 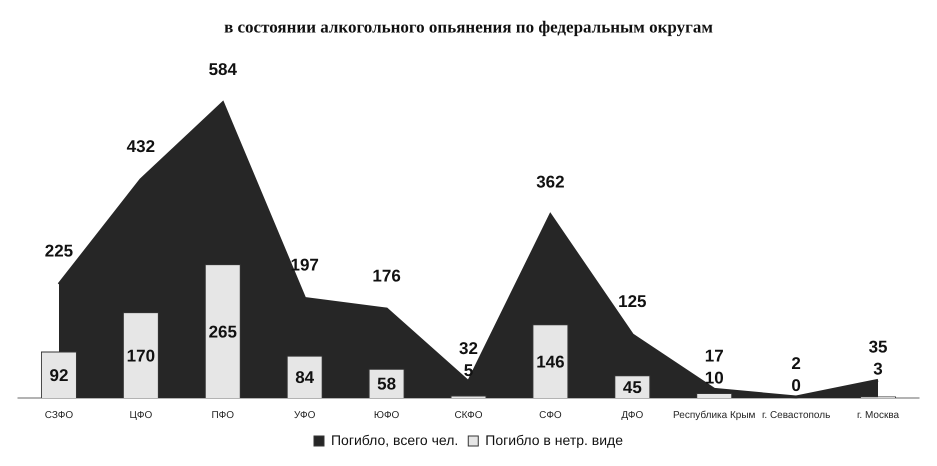 I want to click on chart-title: в состоянии алкогольного опьянения по федеральным округам, so click(x=469, y=27).